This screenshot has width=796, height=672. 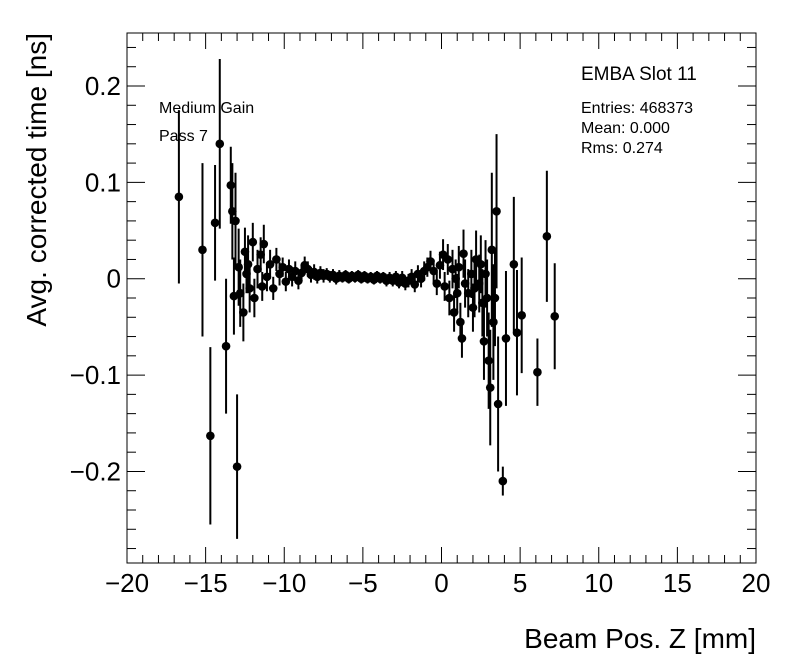 What do you see at coordinates (756, 583) in the screenshot?
I see `x-tick-label: 20` at bounding box center [756, 583].